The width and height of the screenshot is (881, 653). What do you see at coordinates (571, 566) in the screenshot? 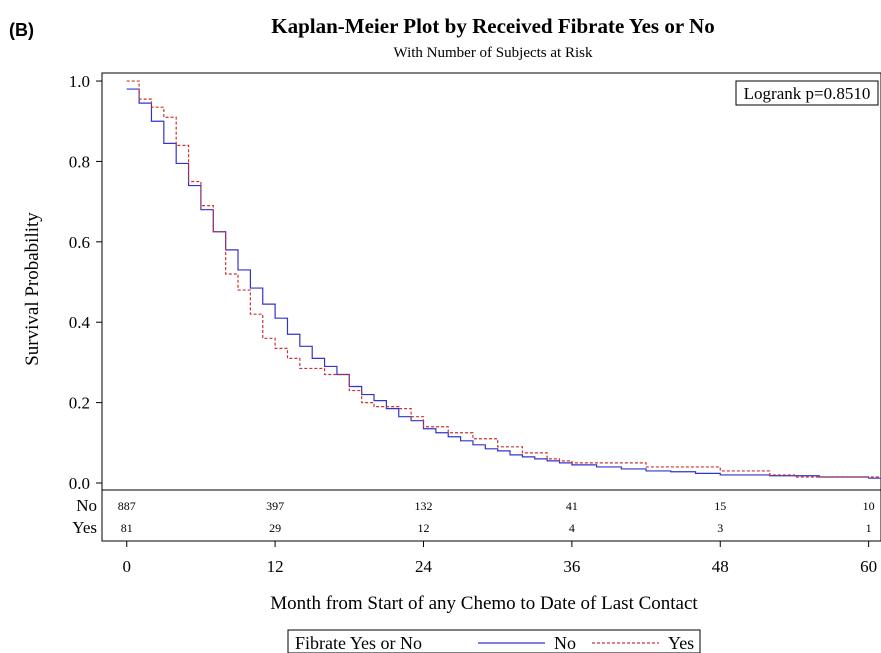
I see `x-tick-label: 36` at bounding box center [571, 566].